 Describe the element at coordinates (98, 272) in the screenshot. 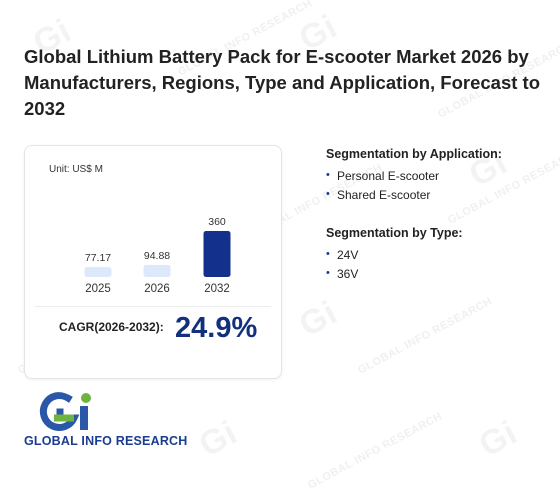

I see `bar-2025` at that location.